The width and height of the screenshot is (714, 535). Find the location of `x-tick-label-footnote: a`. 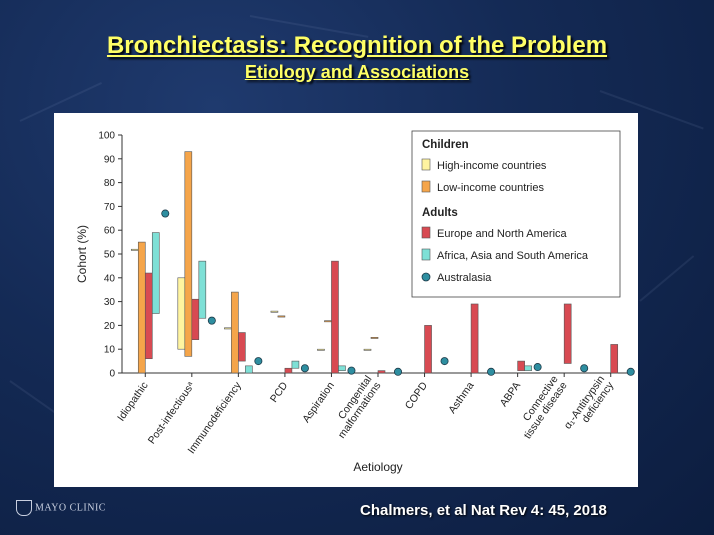

x-tick-label-footnote: a is located at coordinates (190, 383).